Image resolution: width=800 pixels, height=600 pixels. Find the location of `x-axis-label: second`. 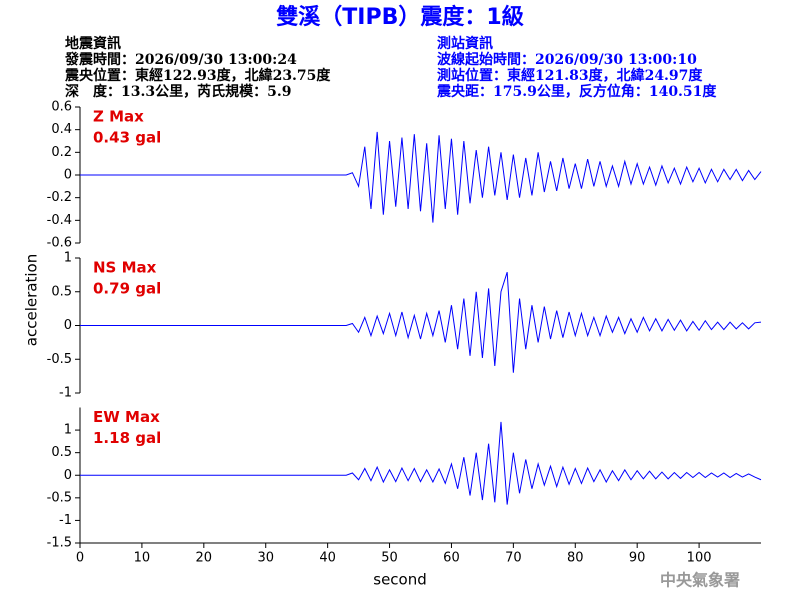

x-axis-label: second is located at coordinates (400, 580).